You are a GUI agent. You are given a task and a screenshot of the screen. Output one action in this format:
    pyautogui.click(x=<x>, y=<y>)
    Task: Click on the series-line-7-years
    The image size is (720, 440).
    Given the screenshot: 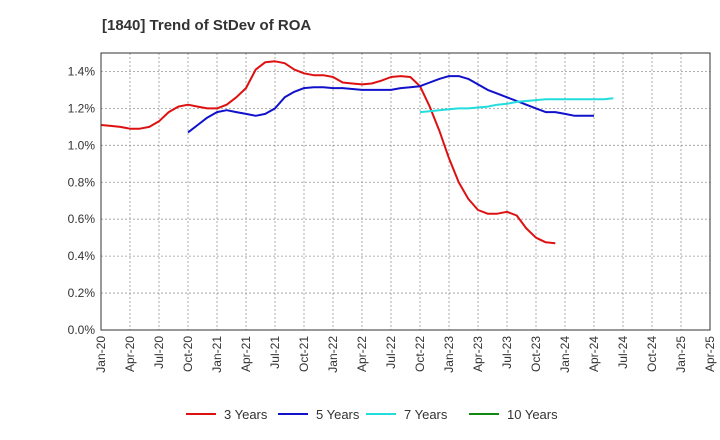 What is the action you would take?
    pyautogui.click(x=516, y=105)
    